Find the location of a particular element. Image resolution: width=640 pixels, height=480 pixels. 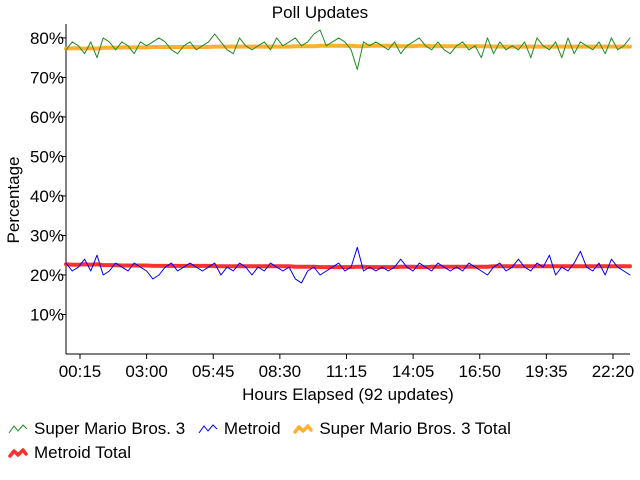

x-tick-label: 00:15 is located at coordinates (80, 371).